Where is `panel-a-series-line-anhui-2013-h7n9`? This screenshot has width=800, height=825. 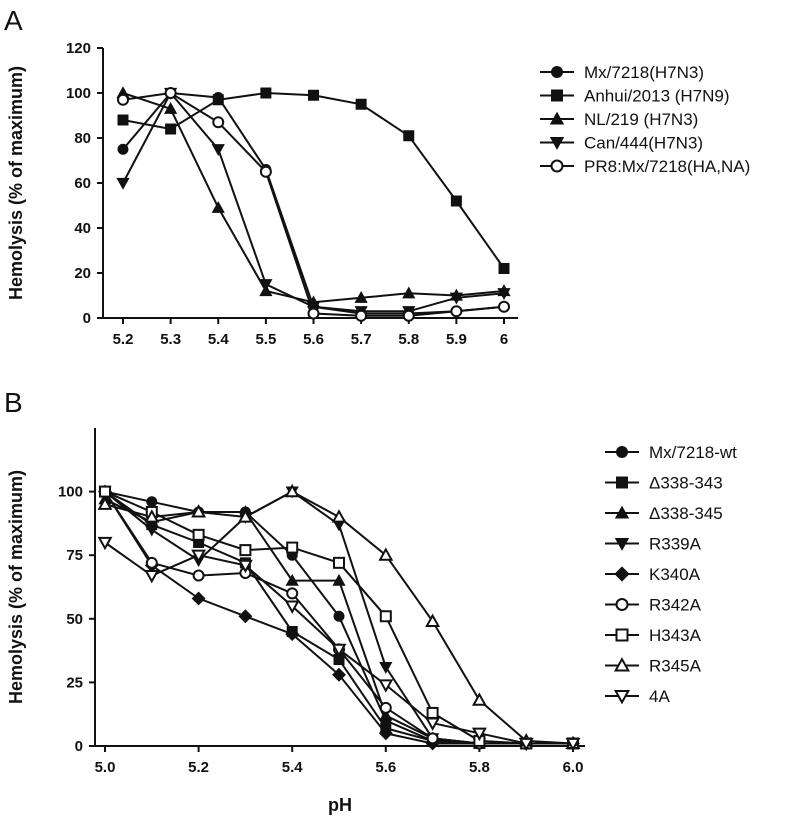
panel-a-series-line-anhui-2013-h7n9 is located at coordinates (313, 180).